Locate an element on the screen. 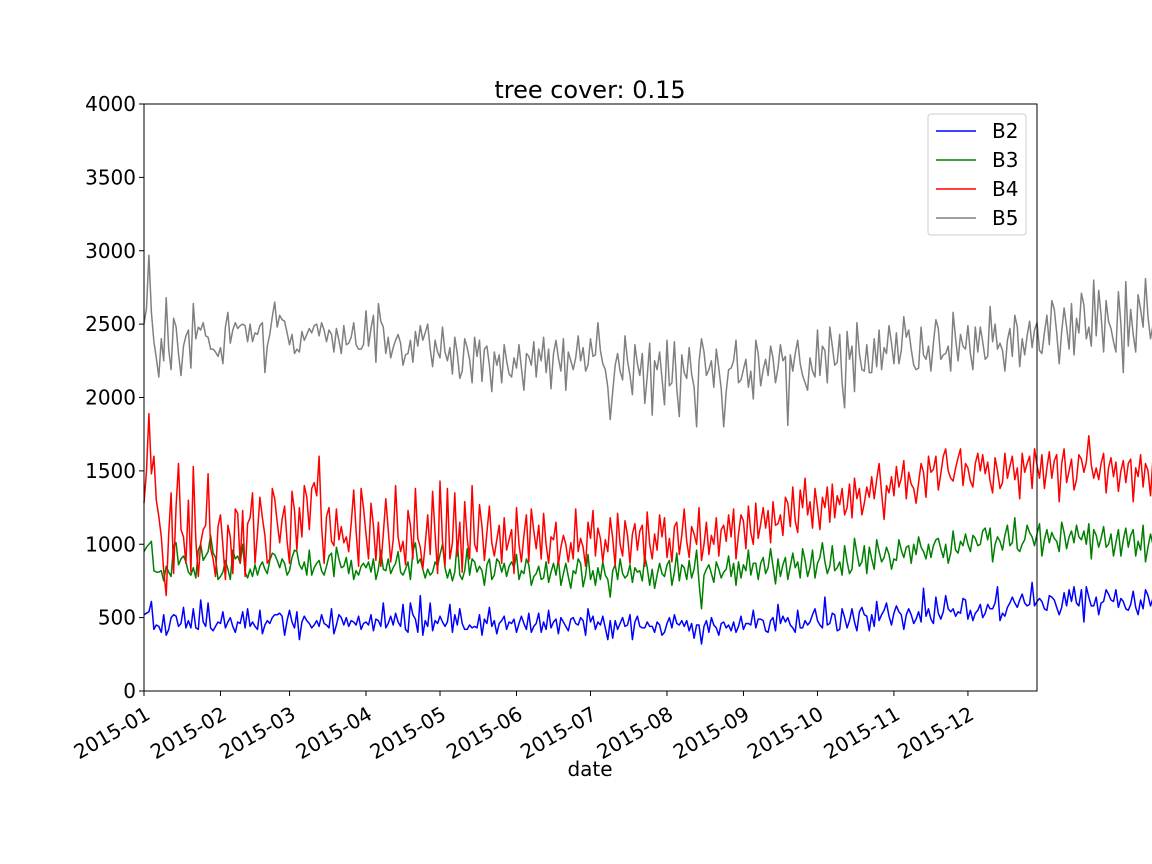  y-tick-label: 0 is located at coordinates (129, 691).